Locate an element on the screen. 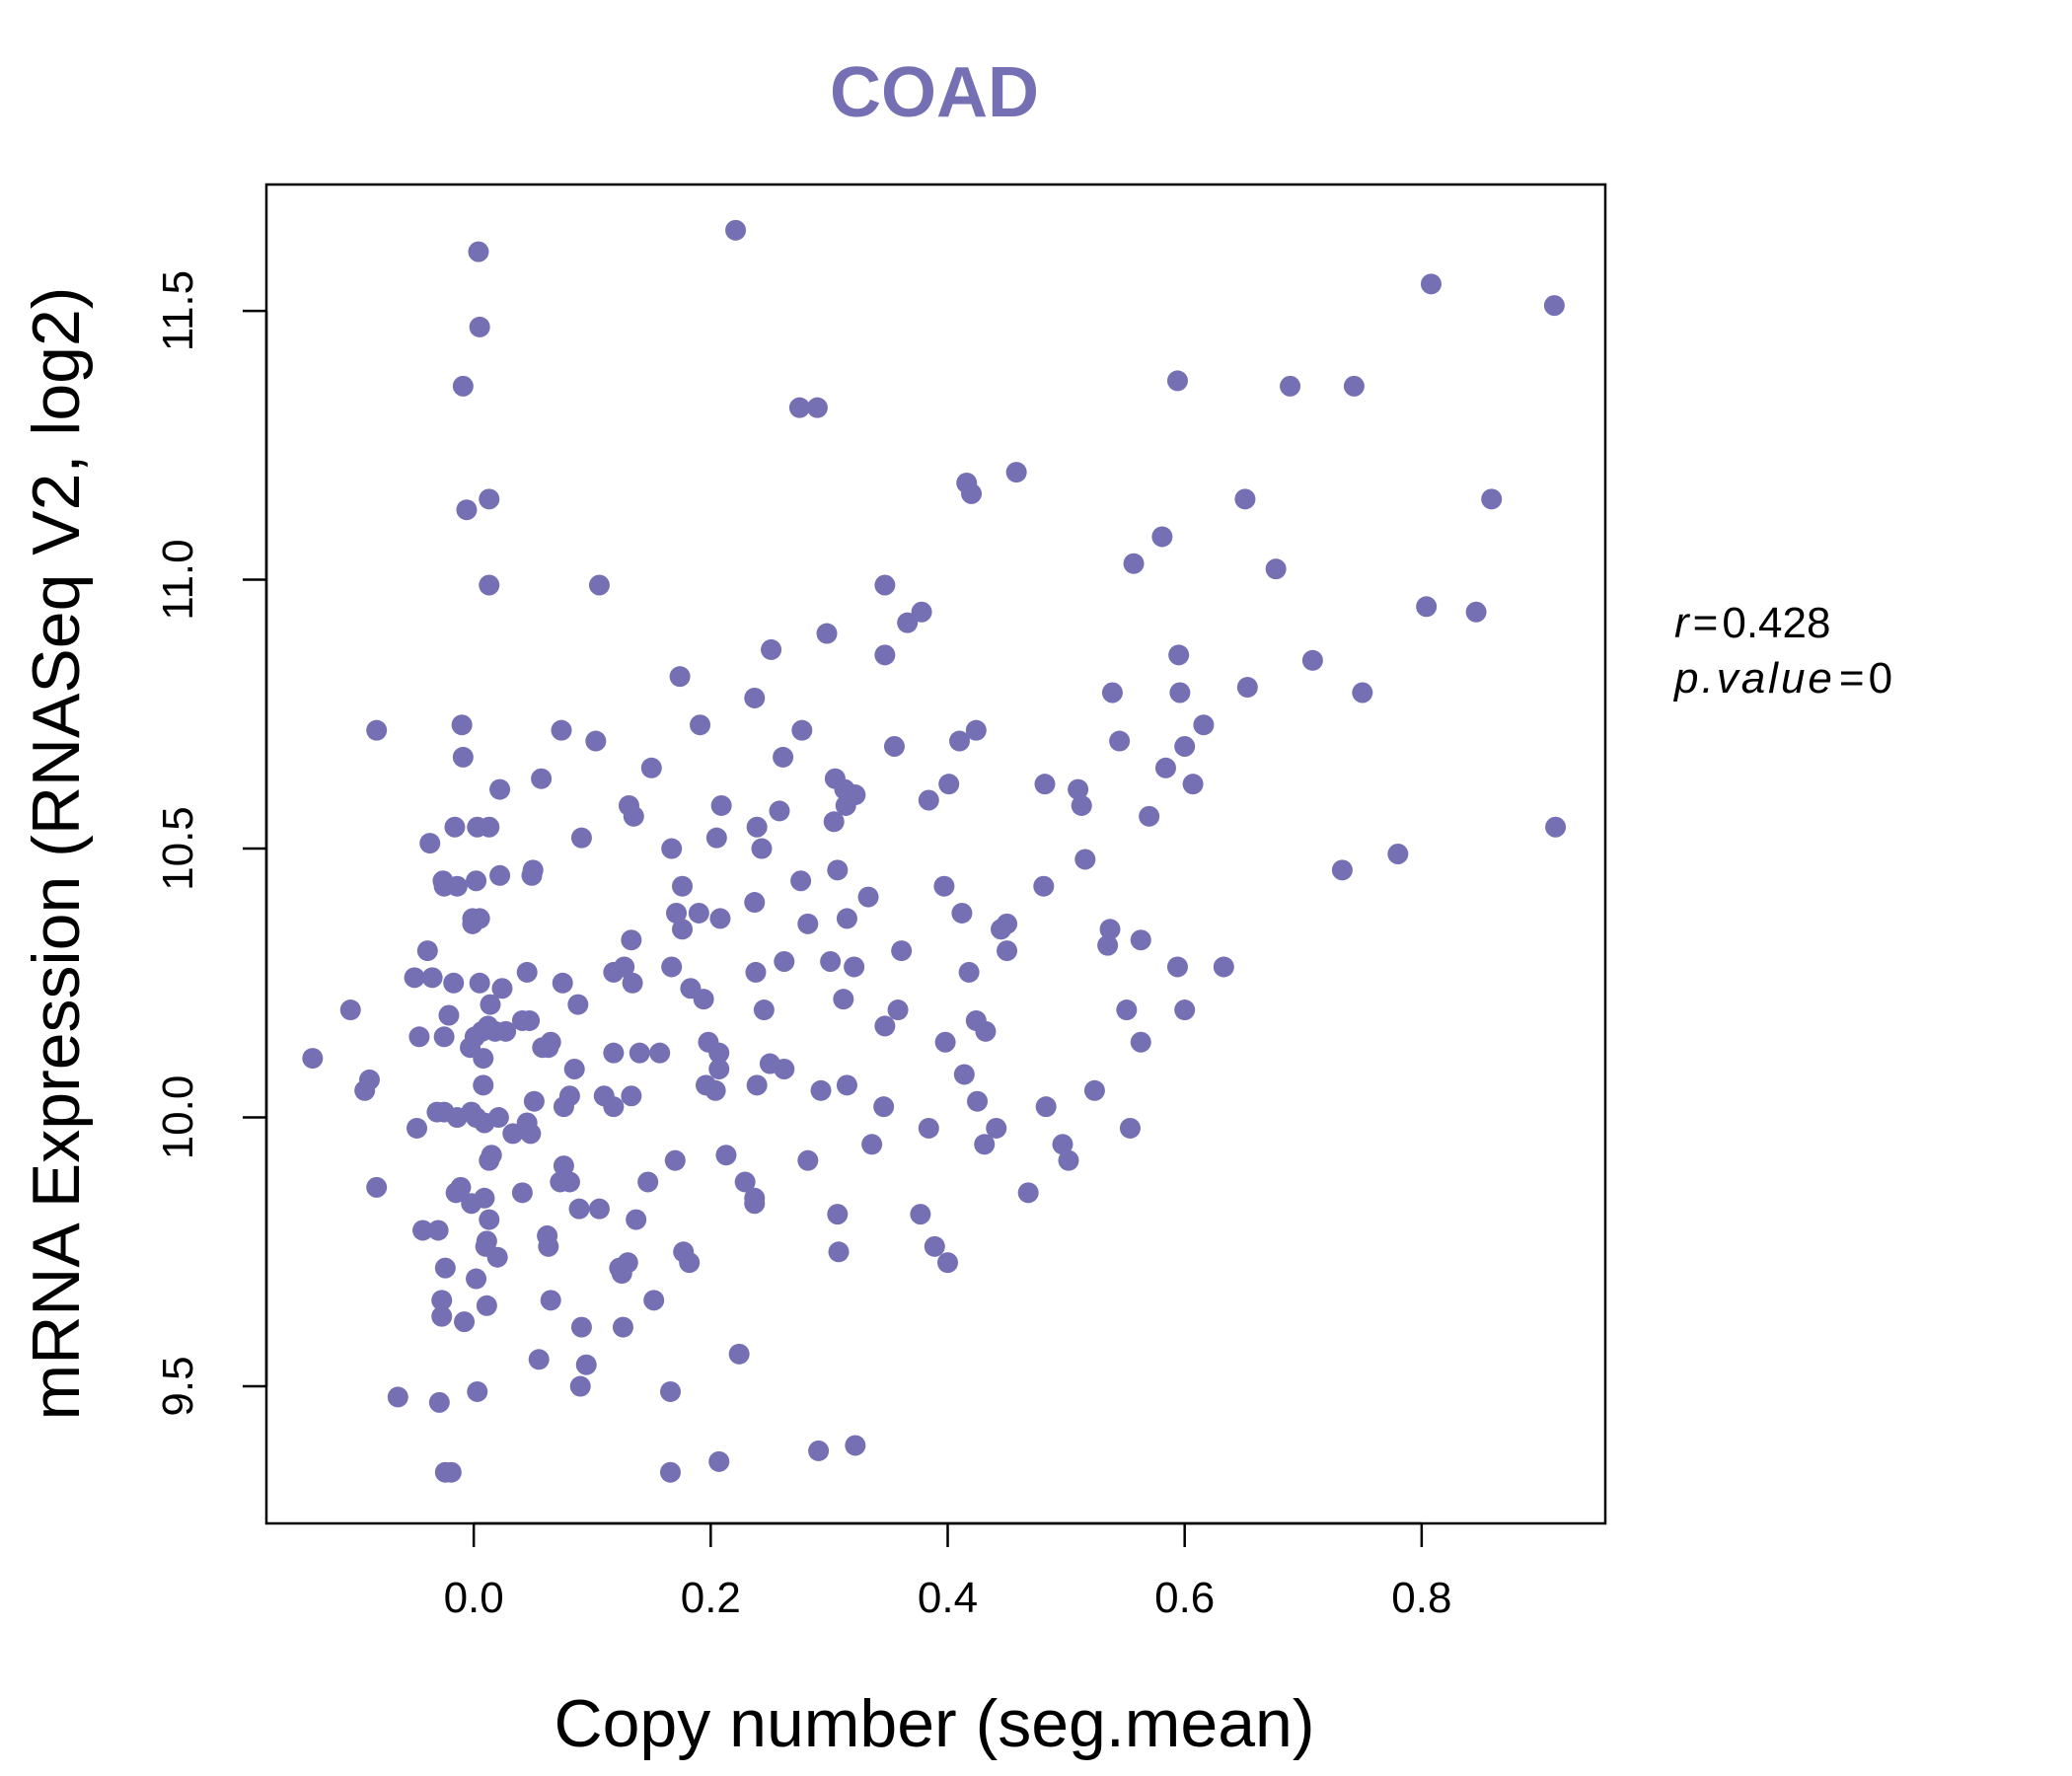 The height and width of the screenshot is (1776, 2072). r-label: r is located at coordinates (1683, 623).